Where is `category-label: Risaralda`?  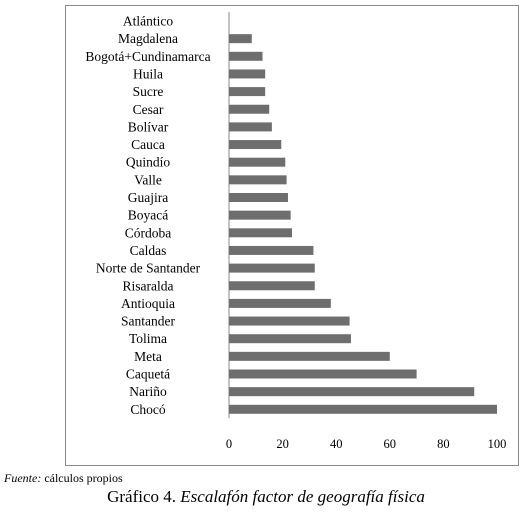 category-label: Risaralda is located at coordinates (148, 285).